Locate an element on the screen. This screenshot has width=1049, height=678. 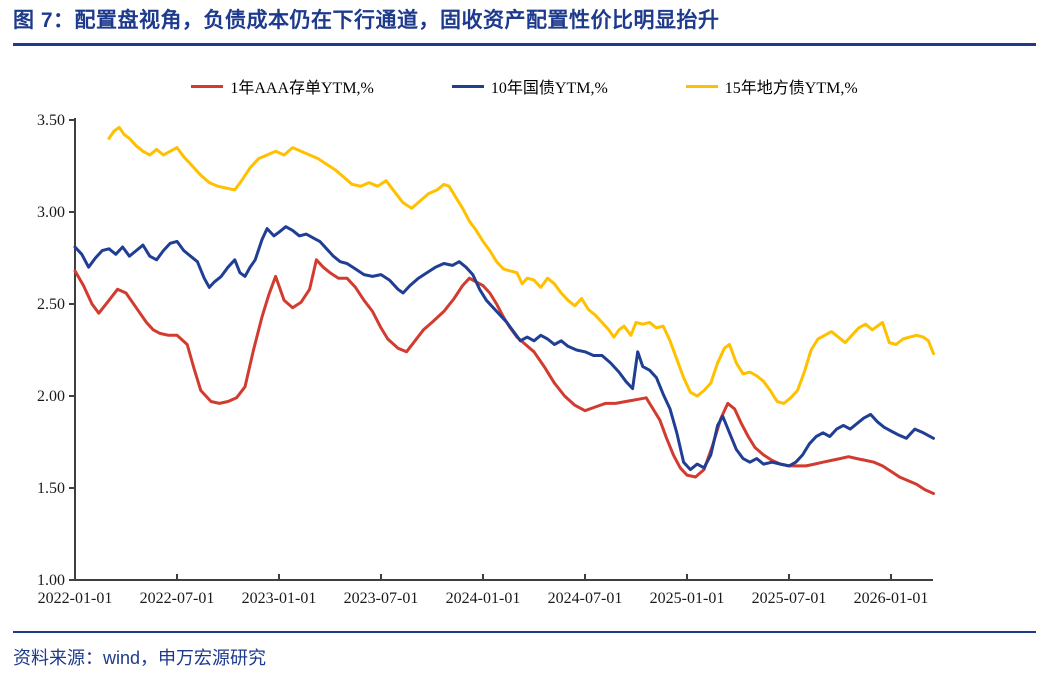
legend-label-red: 1年AAA存单YTM,% is located at coordinates (302, 88).